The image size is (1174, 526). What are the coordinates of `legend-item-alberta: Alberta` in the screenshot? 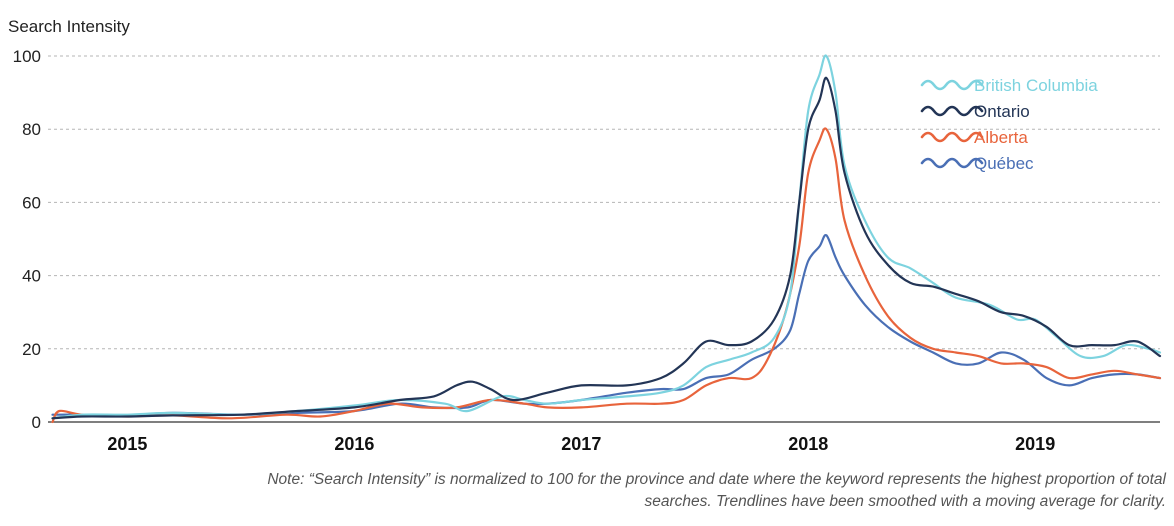 It's located at (974, 137).